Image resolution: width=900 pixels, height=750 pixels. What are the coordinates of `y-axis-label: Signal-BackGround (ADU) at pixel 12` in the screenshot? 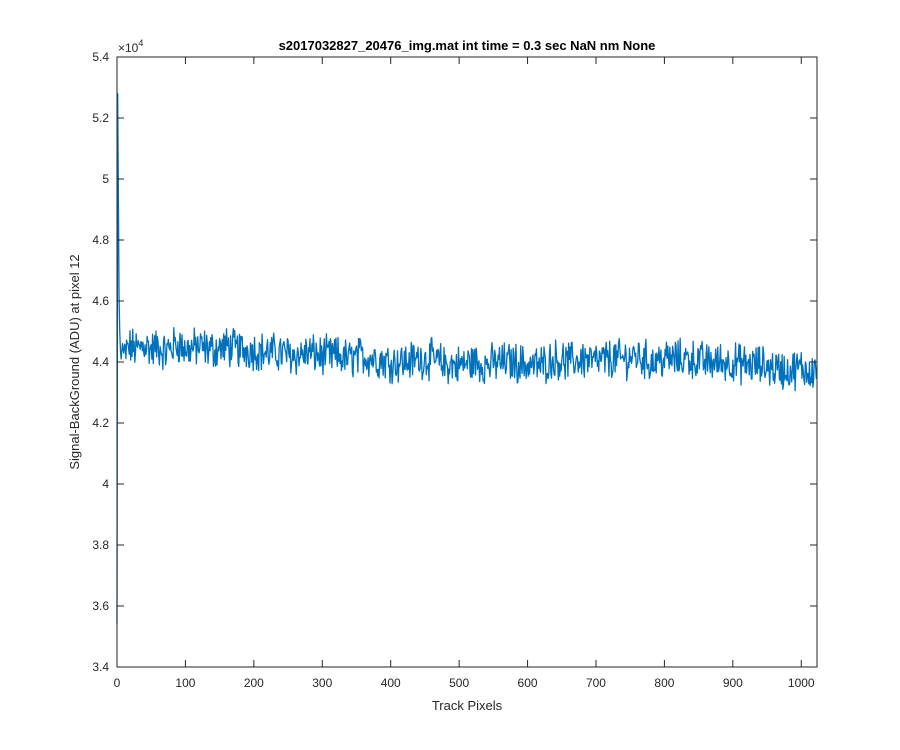 It's located at (74, 361).